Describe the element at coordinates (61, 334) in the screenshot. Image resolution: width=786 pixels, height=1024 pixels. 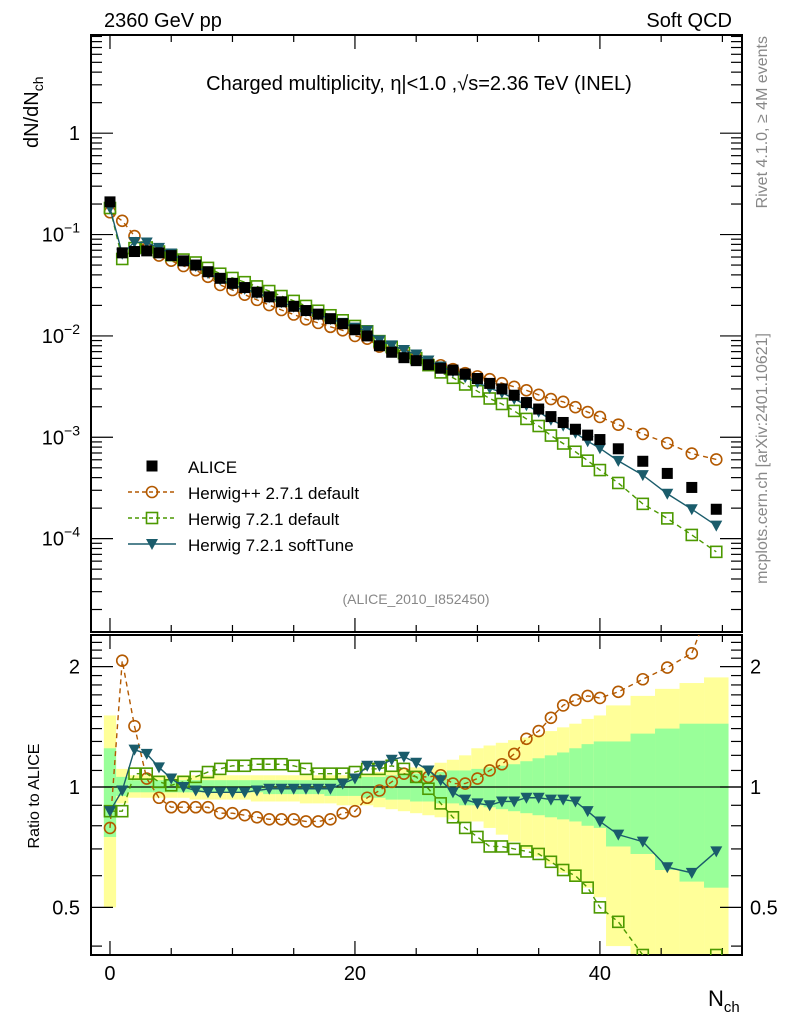
I see `y-tick-label: 10−2` at that location.